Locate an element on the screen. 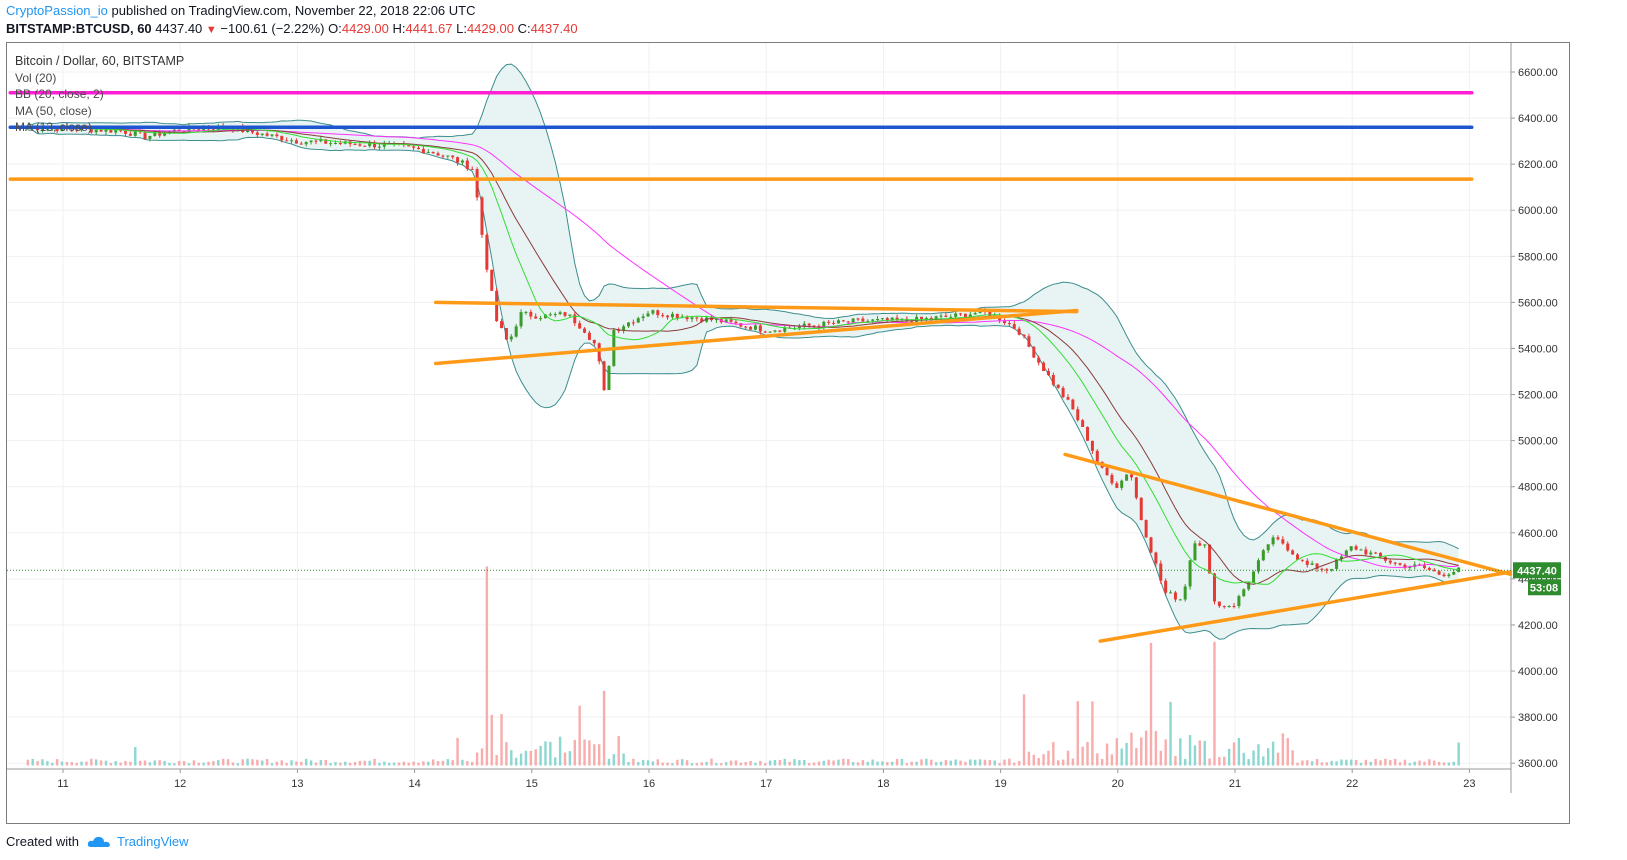 This screenshot has height=860, width=1627. trend-line is located at coordinates (1288, 514).